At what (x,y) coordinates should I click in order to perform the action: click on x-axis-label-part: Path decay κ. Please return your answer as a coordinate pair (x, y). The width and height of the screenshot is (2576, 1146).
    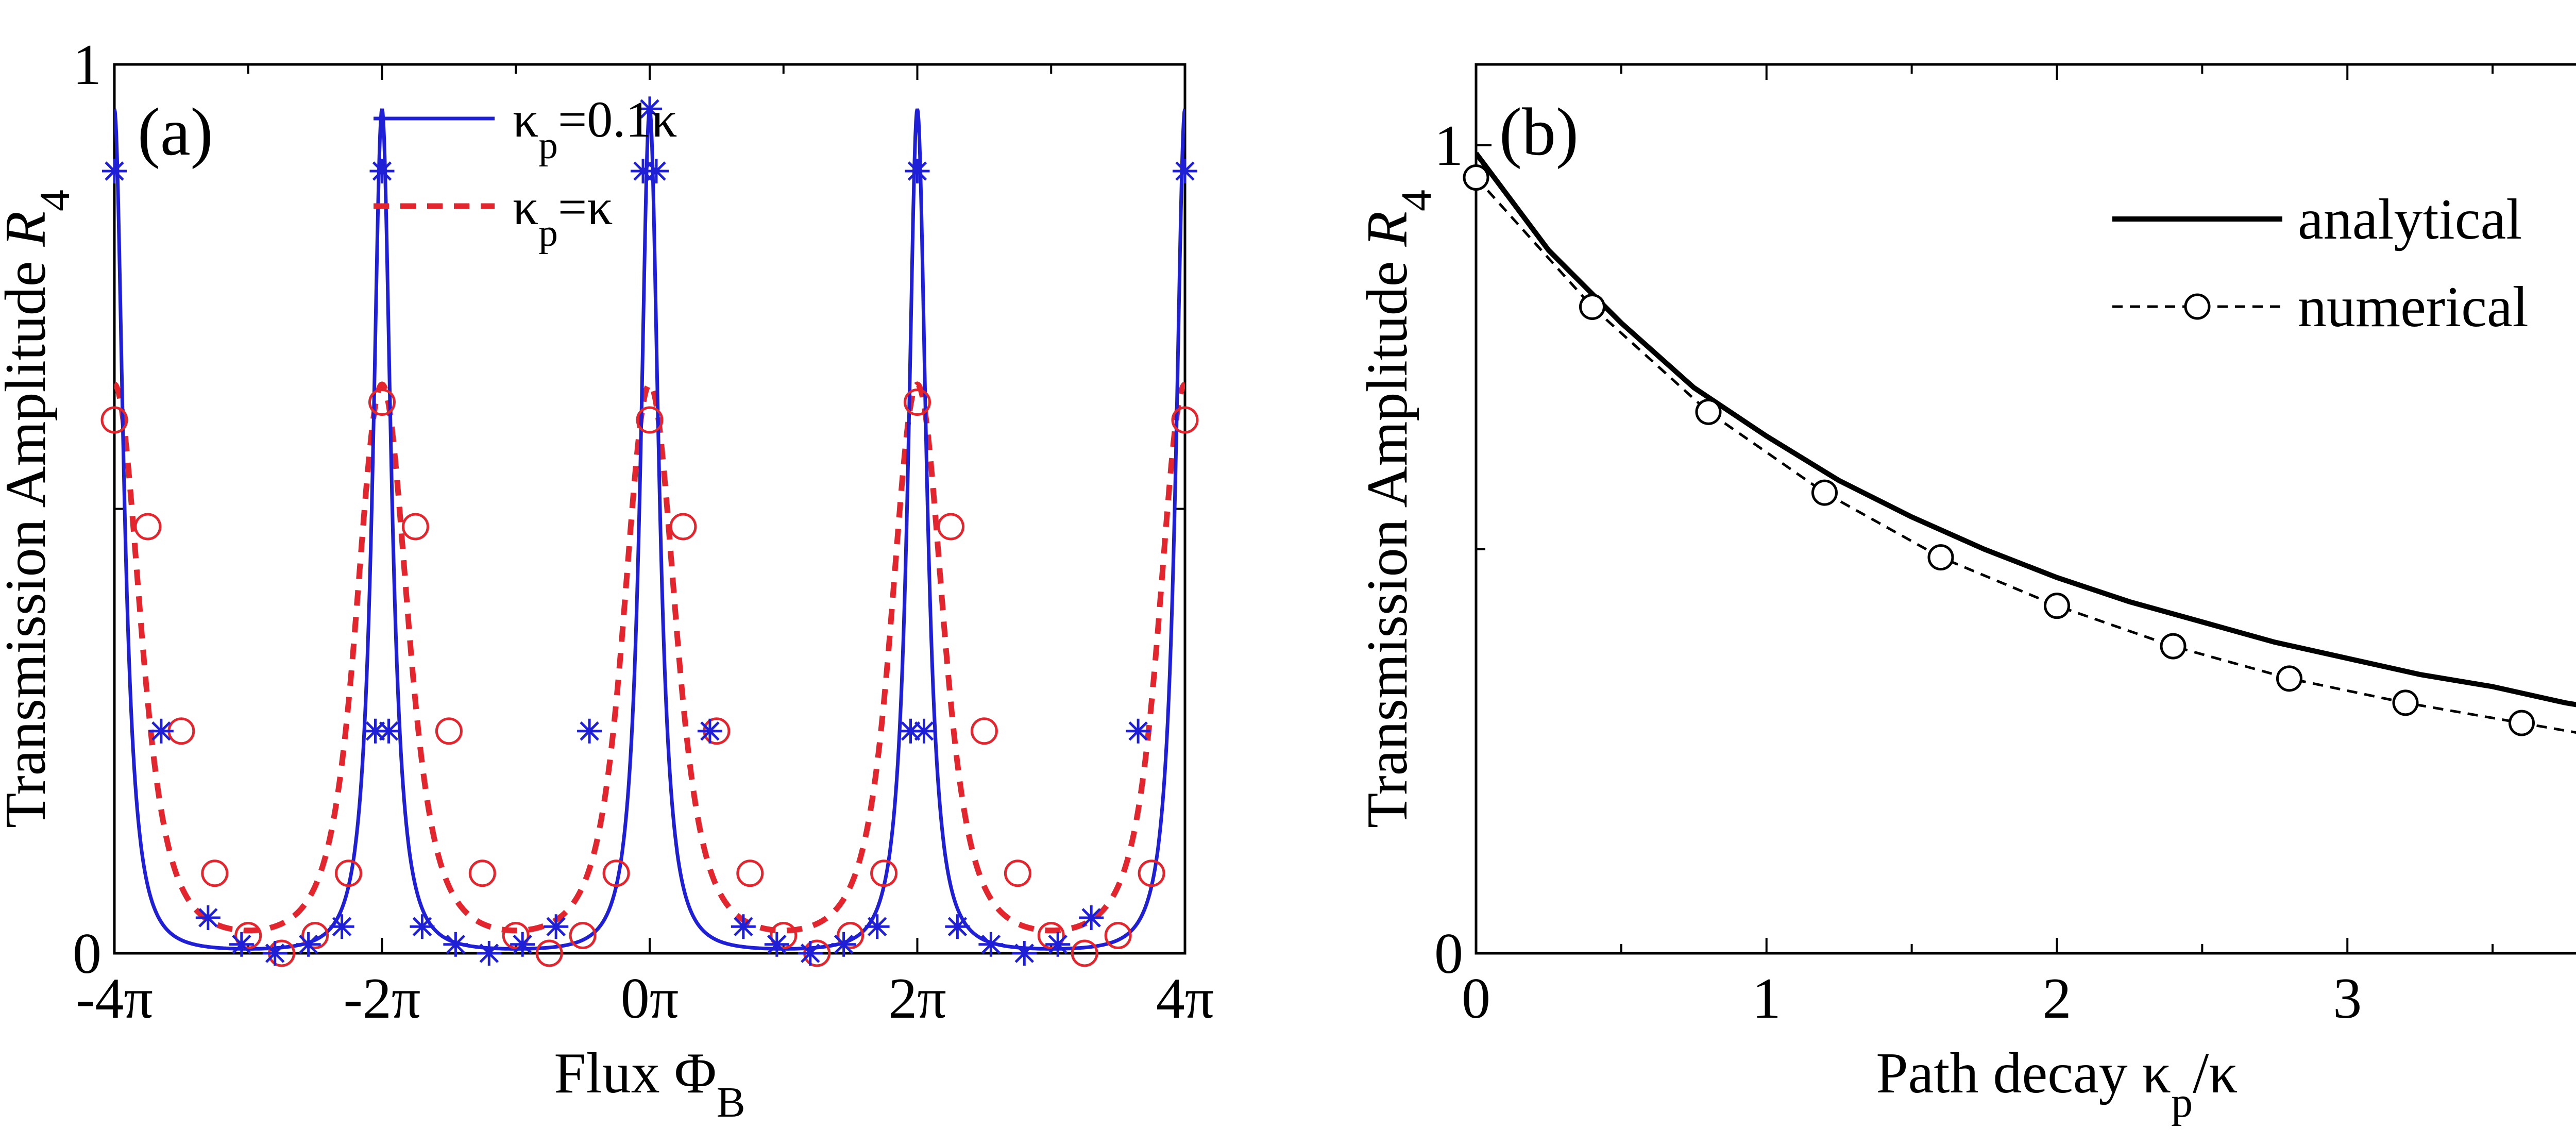
    Looking at the image, I should click on (2023, 1073).